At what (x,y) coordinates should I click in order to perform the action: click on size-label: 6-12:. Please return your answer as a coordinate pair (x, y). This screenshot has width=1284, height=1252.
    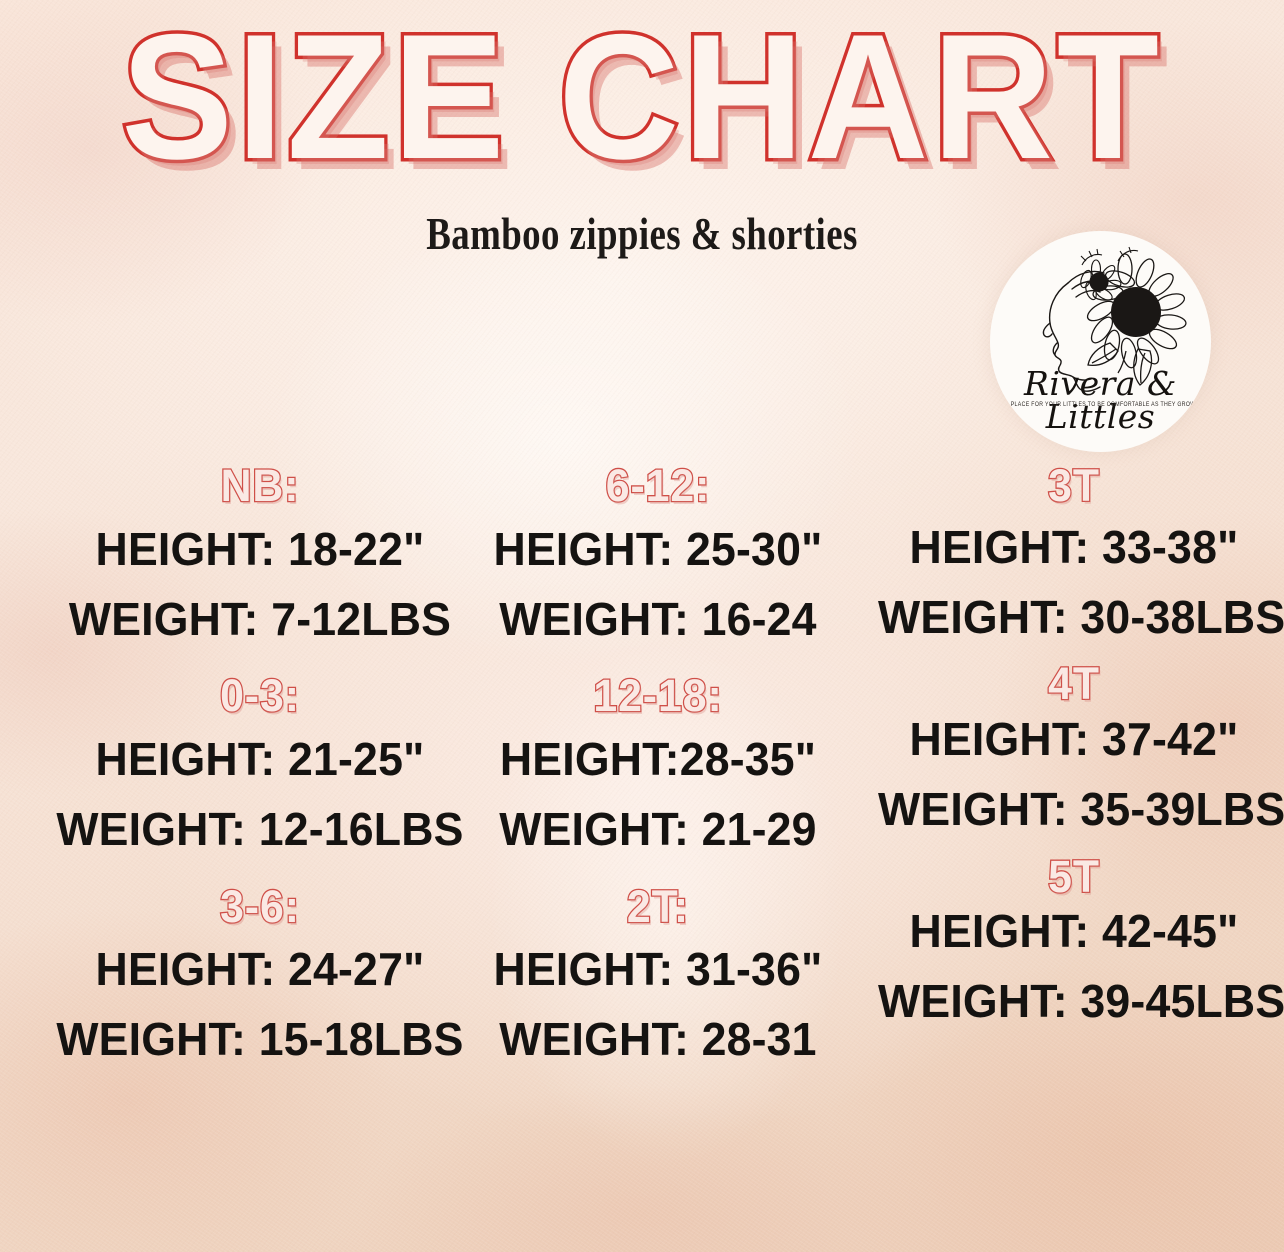
    Looking at the image, I should click on (657, 485).